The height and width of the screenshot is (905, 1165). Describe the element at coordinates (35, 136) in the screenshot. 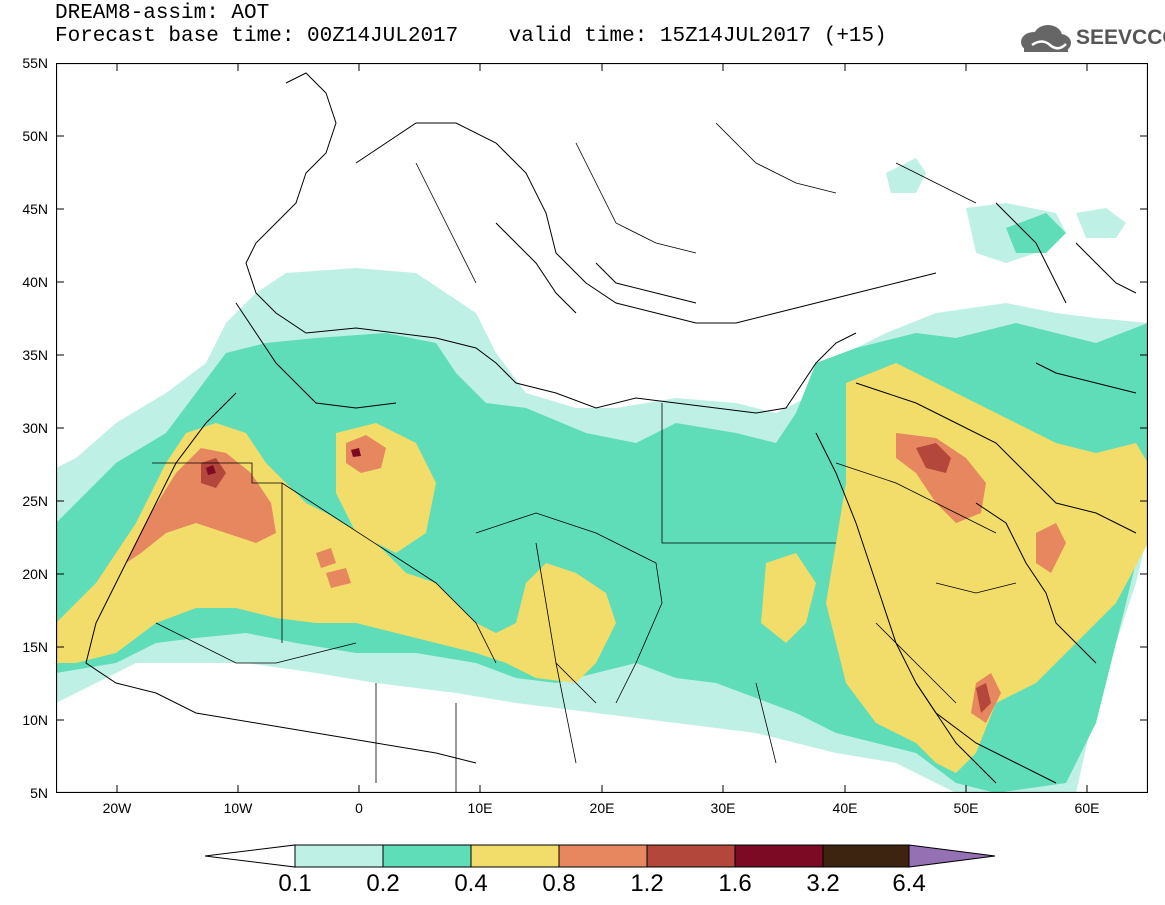

I see `lat-label: 50N` at that location.